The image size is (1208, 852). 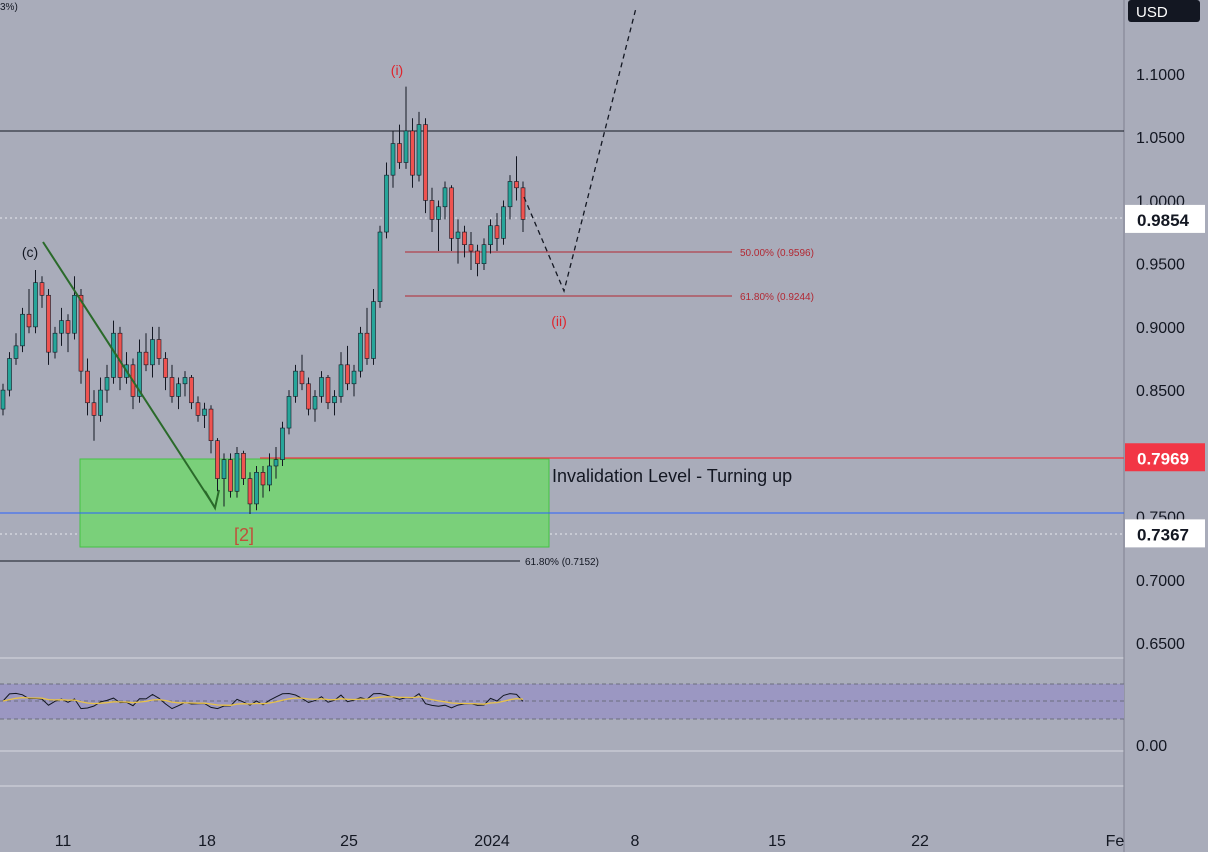 I want to click on time-axis-label: Fe, so click(x=1115, y=841).